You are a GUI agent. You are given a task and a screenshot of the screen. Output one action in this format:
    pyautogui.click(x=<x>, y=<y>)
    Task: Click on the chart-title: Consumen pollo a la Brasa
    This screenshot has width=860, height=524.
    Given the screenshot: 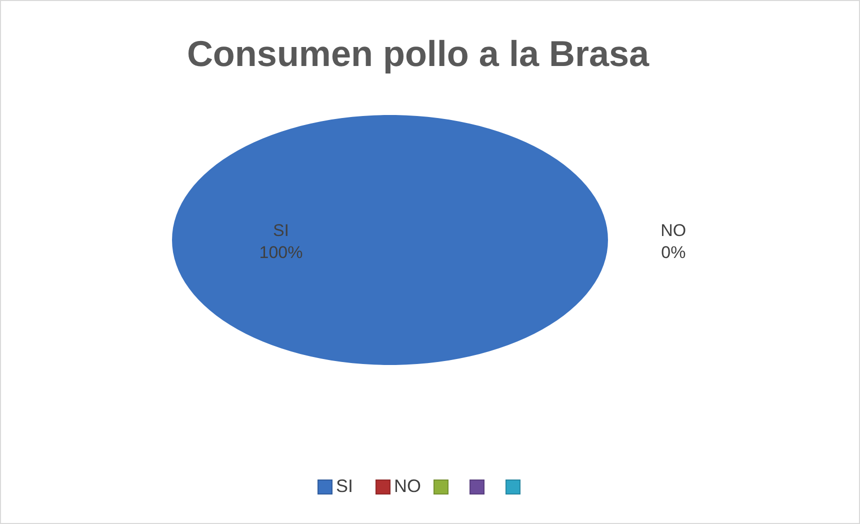 What is the action you would take?
    pyautogui.click(x=418, y=53)
    